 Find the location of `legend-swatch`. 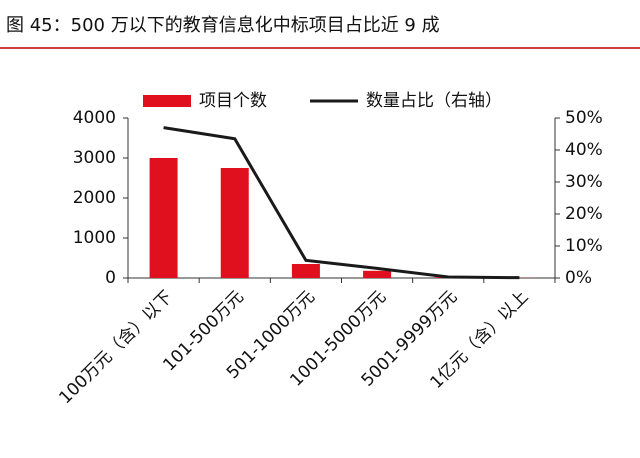

legend-swatch is located at coordinates (167, 101).